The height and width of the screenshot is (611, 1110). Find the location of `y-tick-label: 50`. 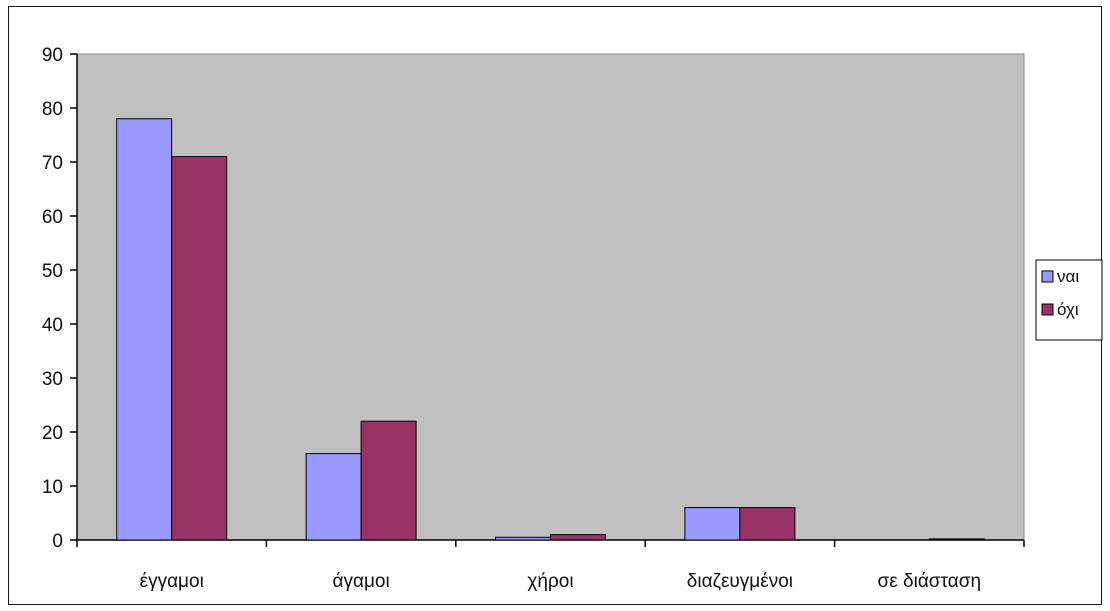

y-tick-label: 50 is located at coordinates (52, 271).